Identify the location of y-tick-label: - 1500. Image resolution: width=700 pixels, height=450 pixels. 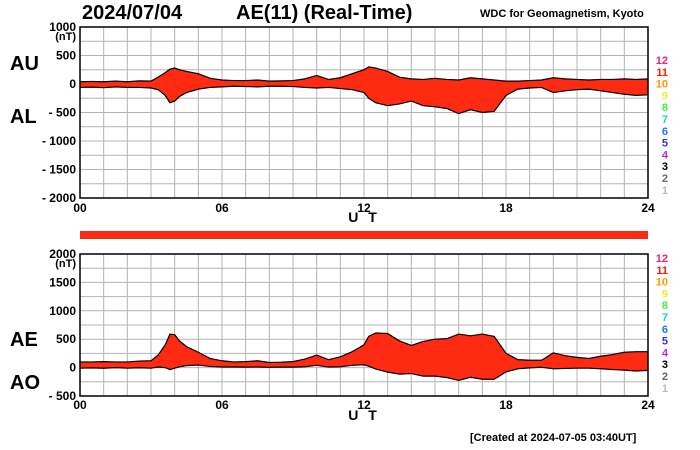
(59, 170).